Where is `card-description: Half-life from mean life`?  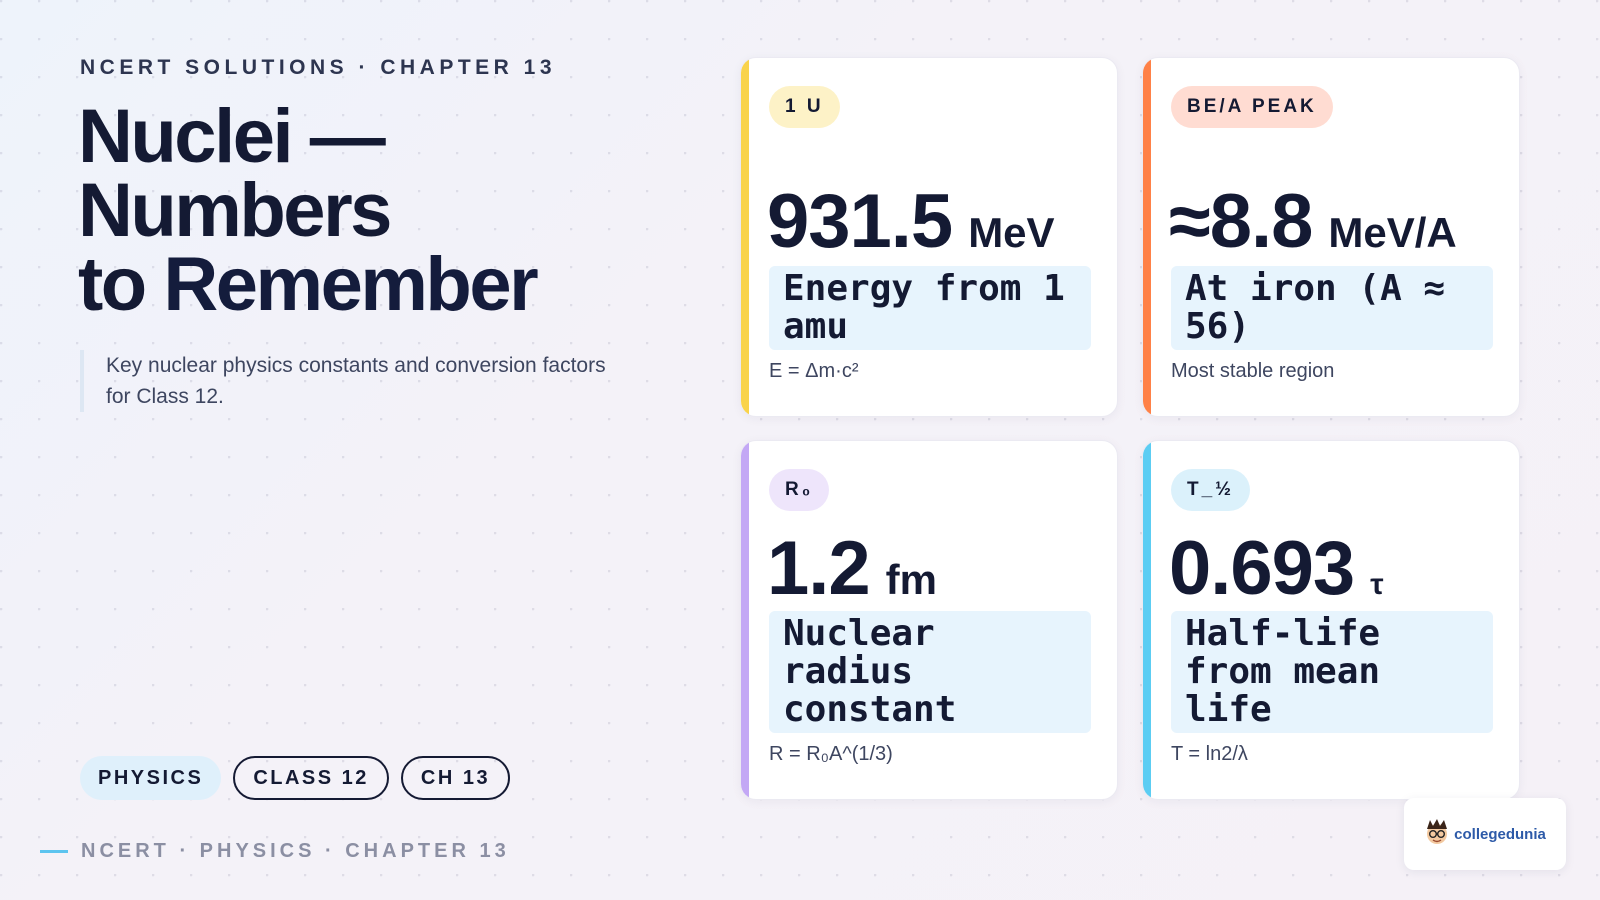
card-description: Half-life from mean life is located at coordinates (1332, 672).